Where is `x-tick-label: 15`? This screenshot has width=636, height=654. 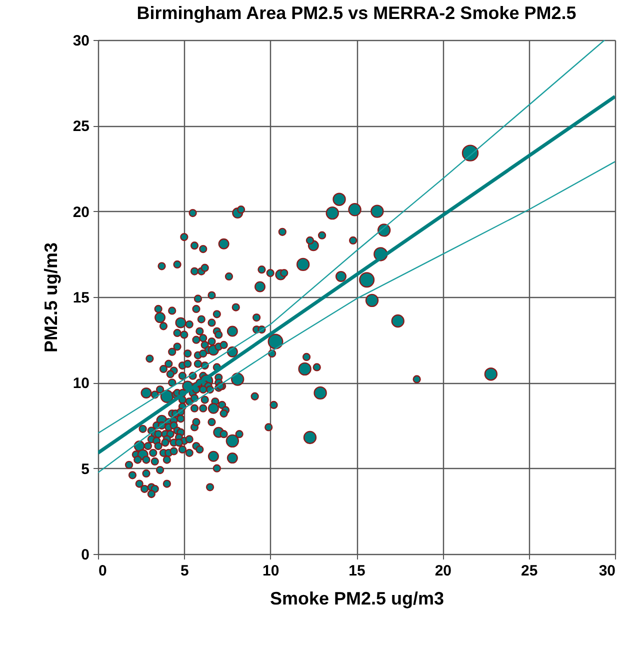 x-tick-label: 15 is located at coordinates (357, 571).